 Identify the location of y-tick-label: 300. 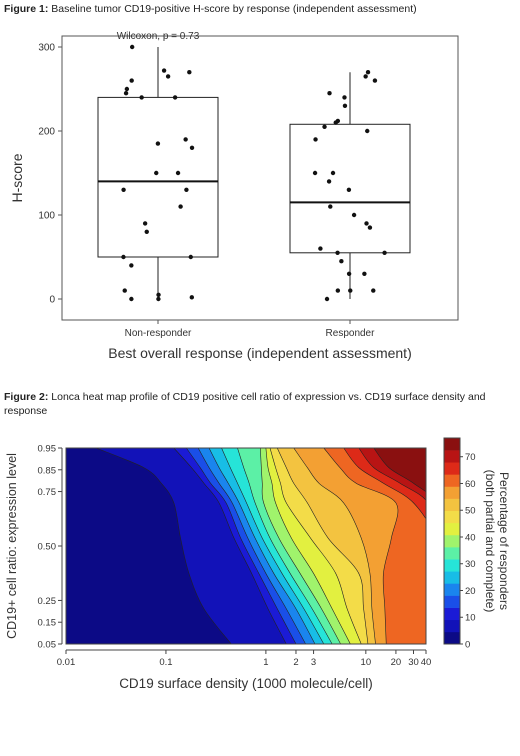
(46, 48).